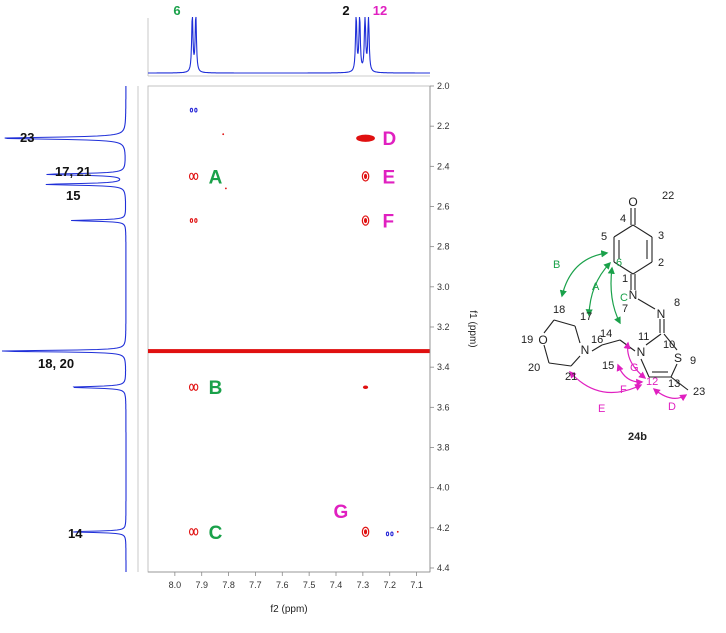 The width and height of the screenshot is (726, 633). Describe the element at coordinates (443, 367) in the screenshot. I see `y-tick-label-7: 3.4` at that location.